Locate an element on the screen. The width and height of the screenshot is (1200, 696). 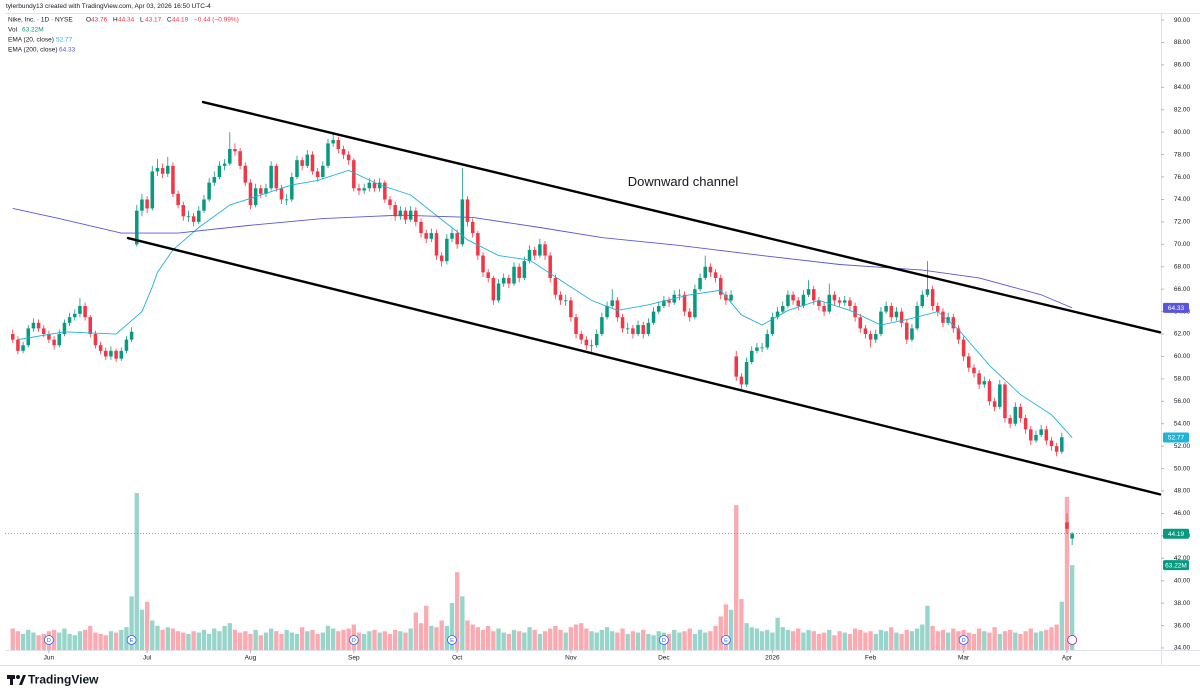
legend-text: H is located at coordinates (115, 20).